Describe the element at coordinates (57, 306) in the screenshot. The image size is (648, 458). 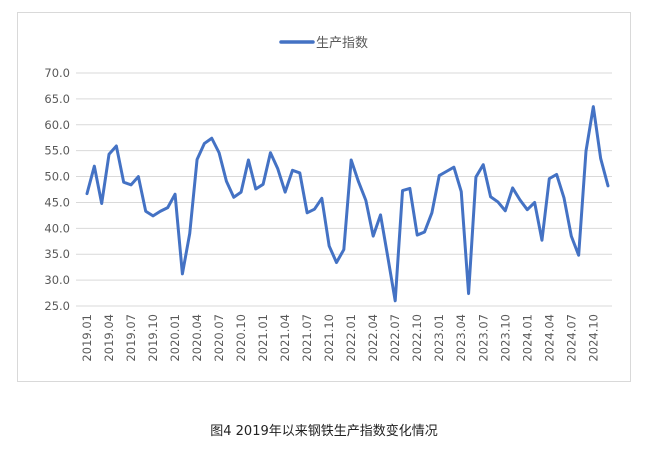
I see `y-tick-label: 25.0` at that location.